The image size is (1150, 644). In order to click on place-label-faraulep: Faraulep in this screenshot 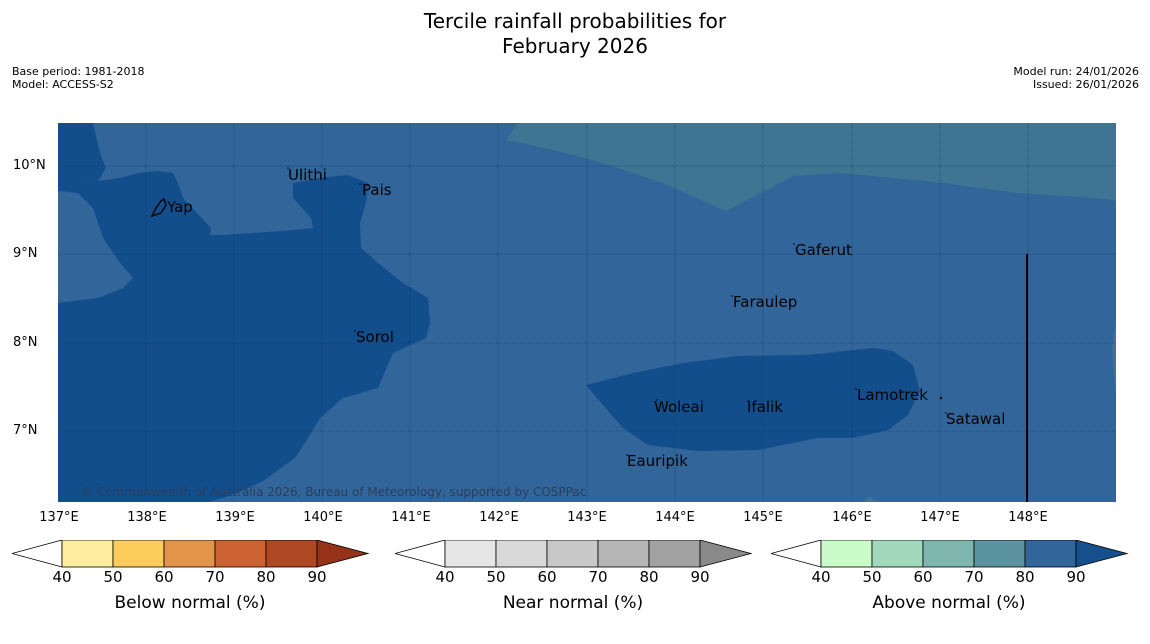, I will do `click(765, 302)`.